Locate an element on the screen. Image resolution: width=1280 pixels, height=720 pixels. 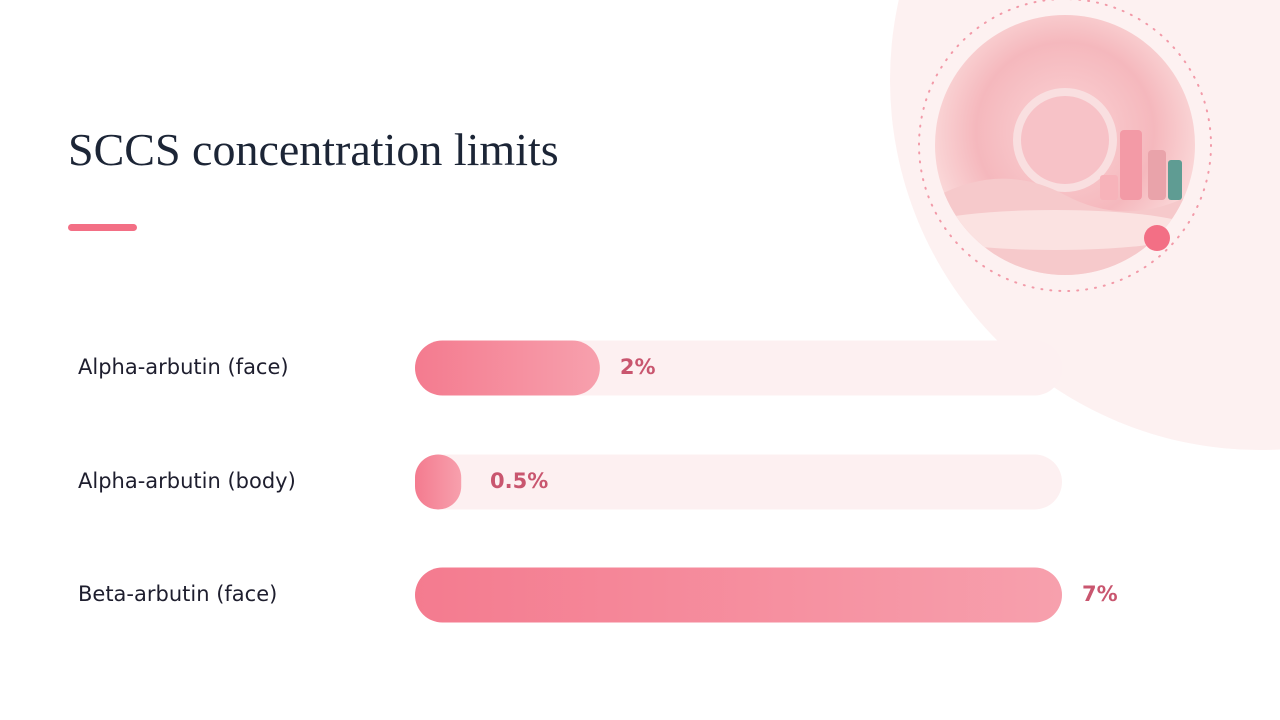
value-label: 2% is located at coordinates (638, 367).